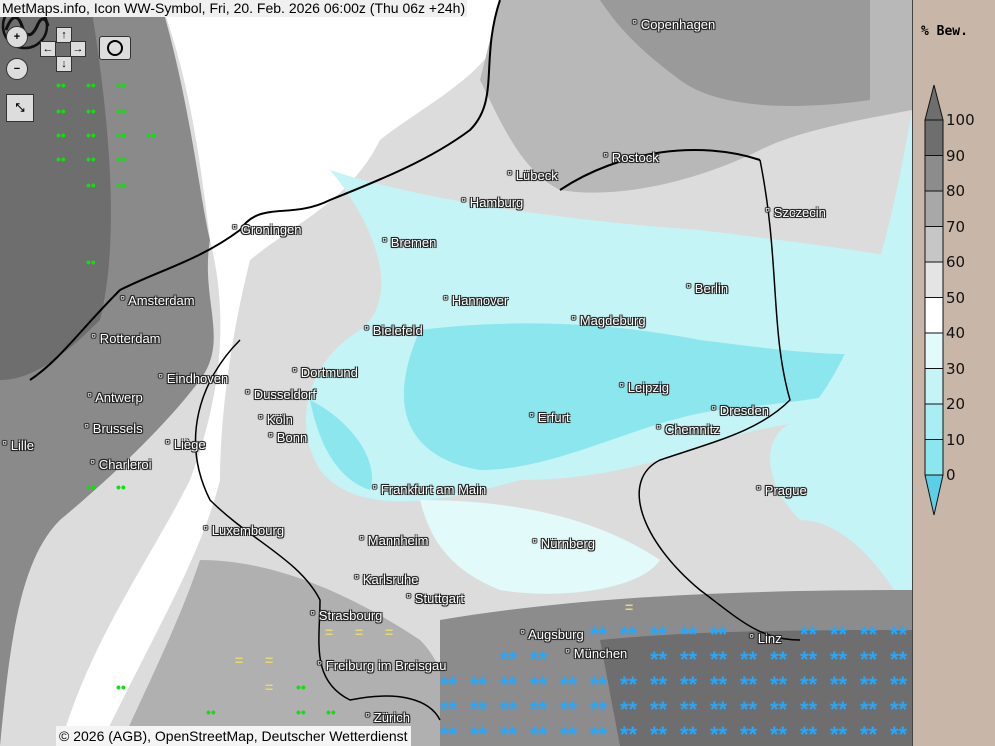 The image size is (995, 746). What do you see at coordinates (393, 330) in the screenshot?
I see `city-label: ° Bielefeld` at bounding box center [393, 330].